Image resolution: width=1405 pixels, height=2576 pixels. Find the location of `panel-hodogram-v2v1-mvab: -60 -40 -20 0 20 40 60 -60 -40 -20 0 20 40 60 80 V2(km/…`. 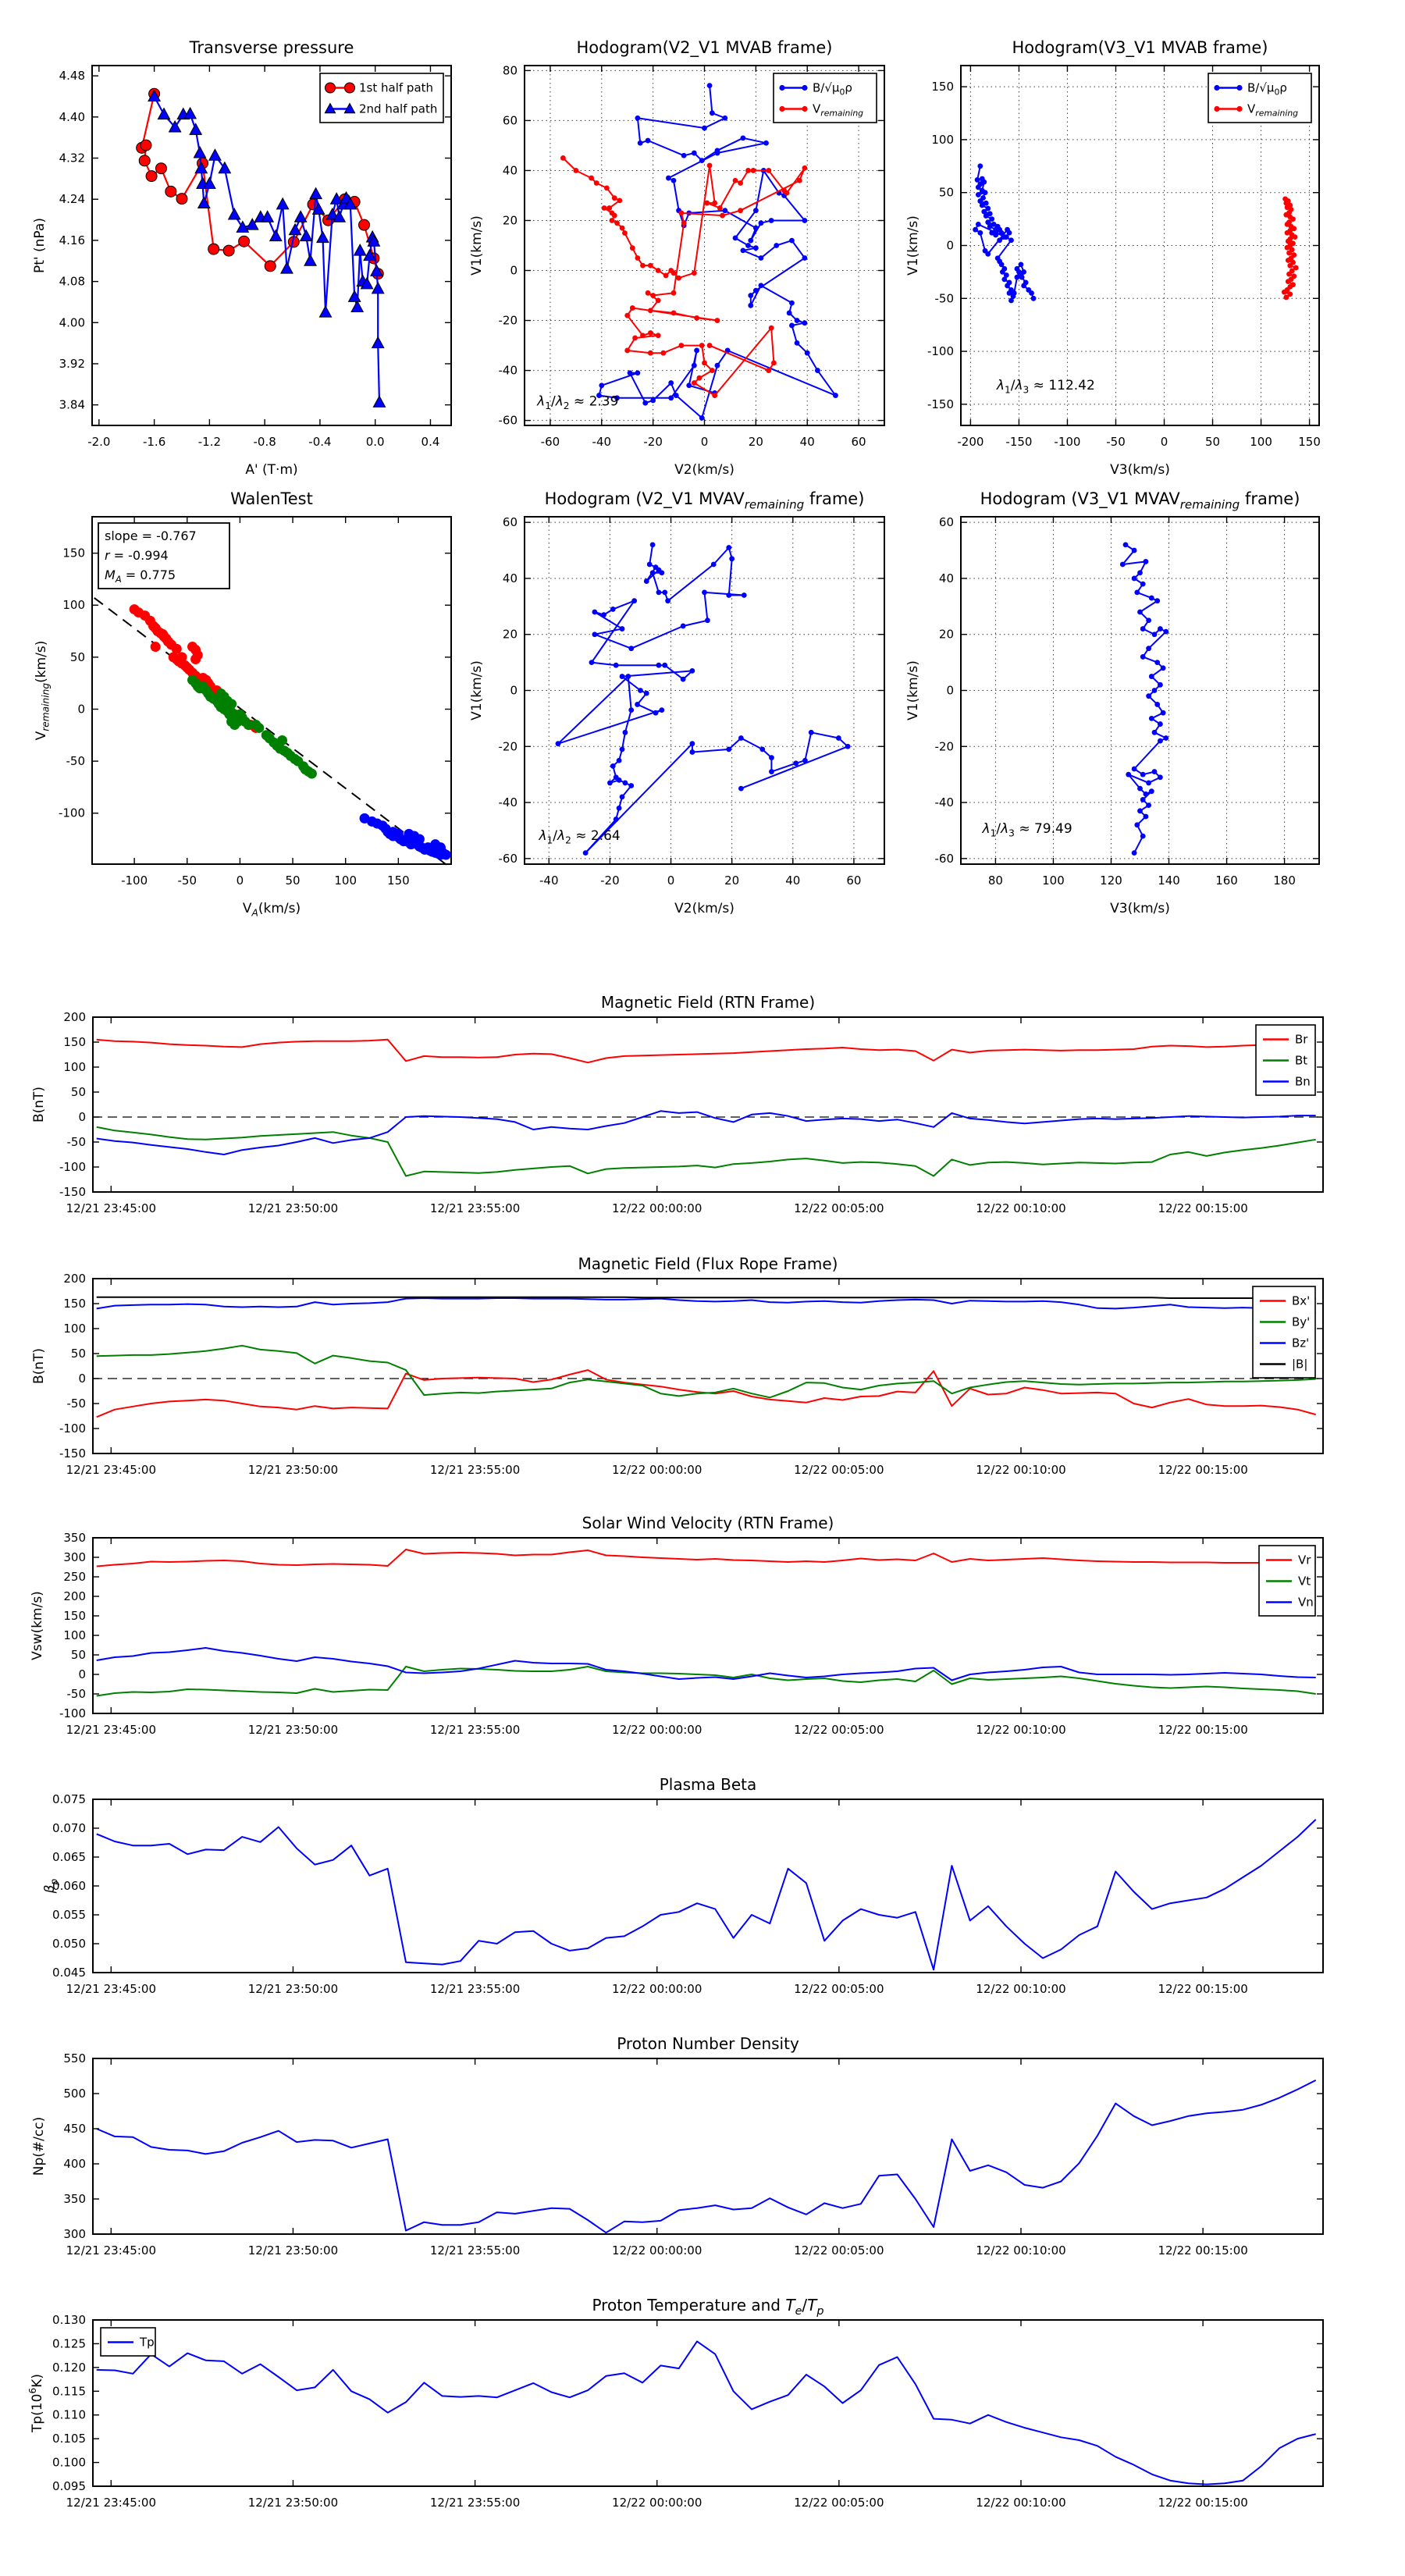

panel-hodogram-v2v1-mvab: -60 -40 -20 0 20 40 60 -60 -40 -20 0 20 40 60 80 V2(km/… is located at coordinates (677, 258).